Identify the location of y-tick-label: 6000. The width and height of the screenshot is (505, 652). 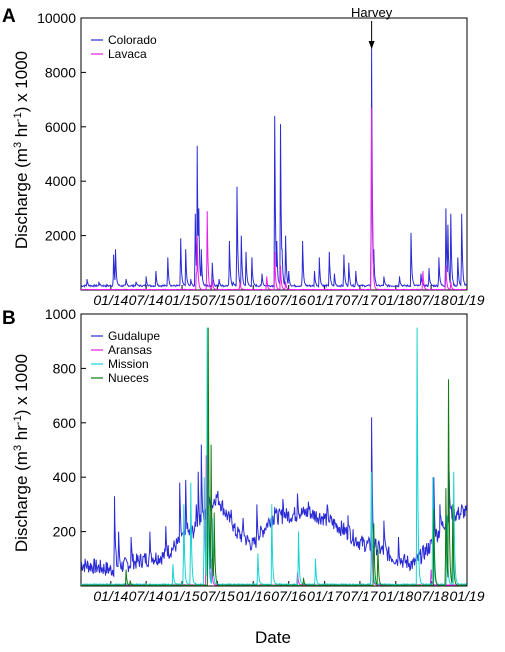
(60, 127).